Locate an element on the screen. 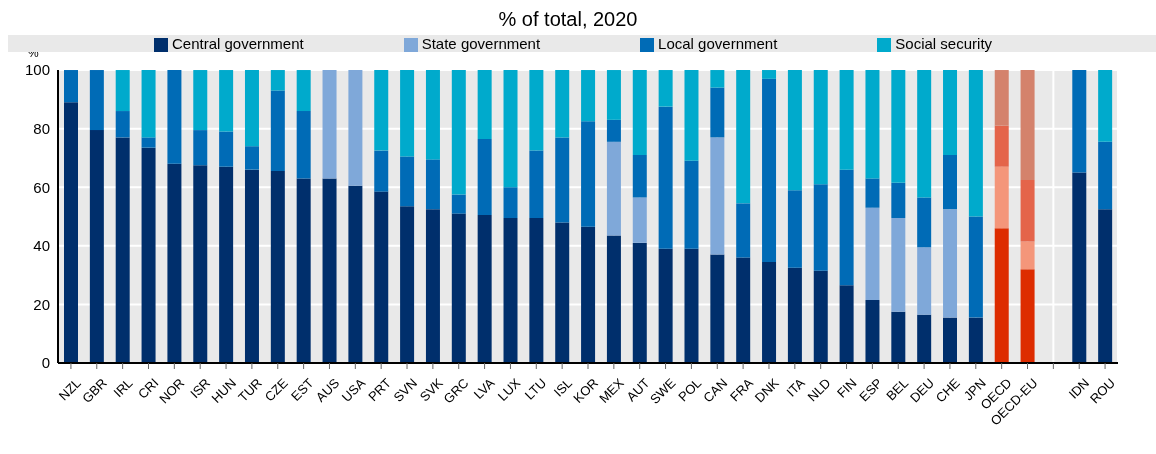  x-tick-label: POL is located at coordinates (690, 390).